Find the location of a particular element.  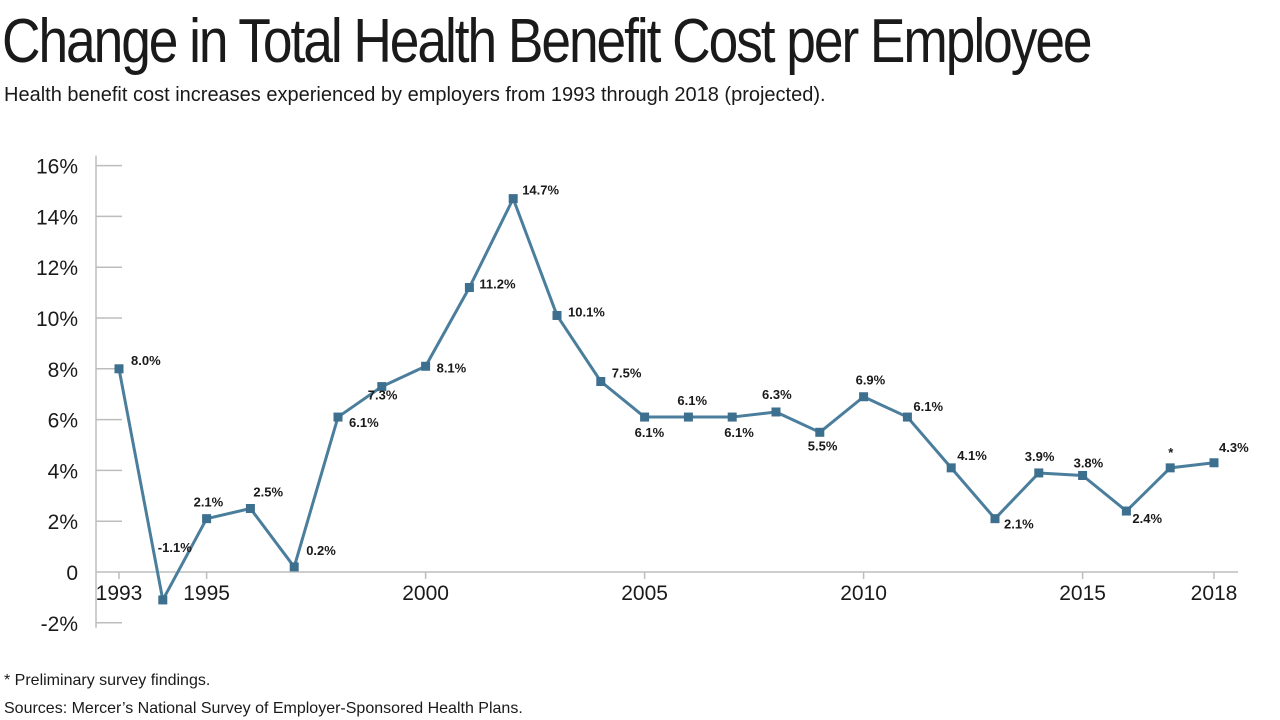

data-label: 11.2% is located at coordinates (497, 284).